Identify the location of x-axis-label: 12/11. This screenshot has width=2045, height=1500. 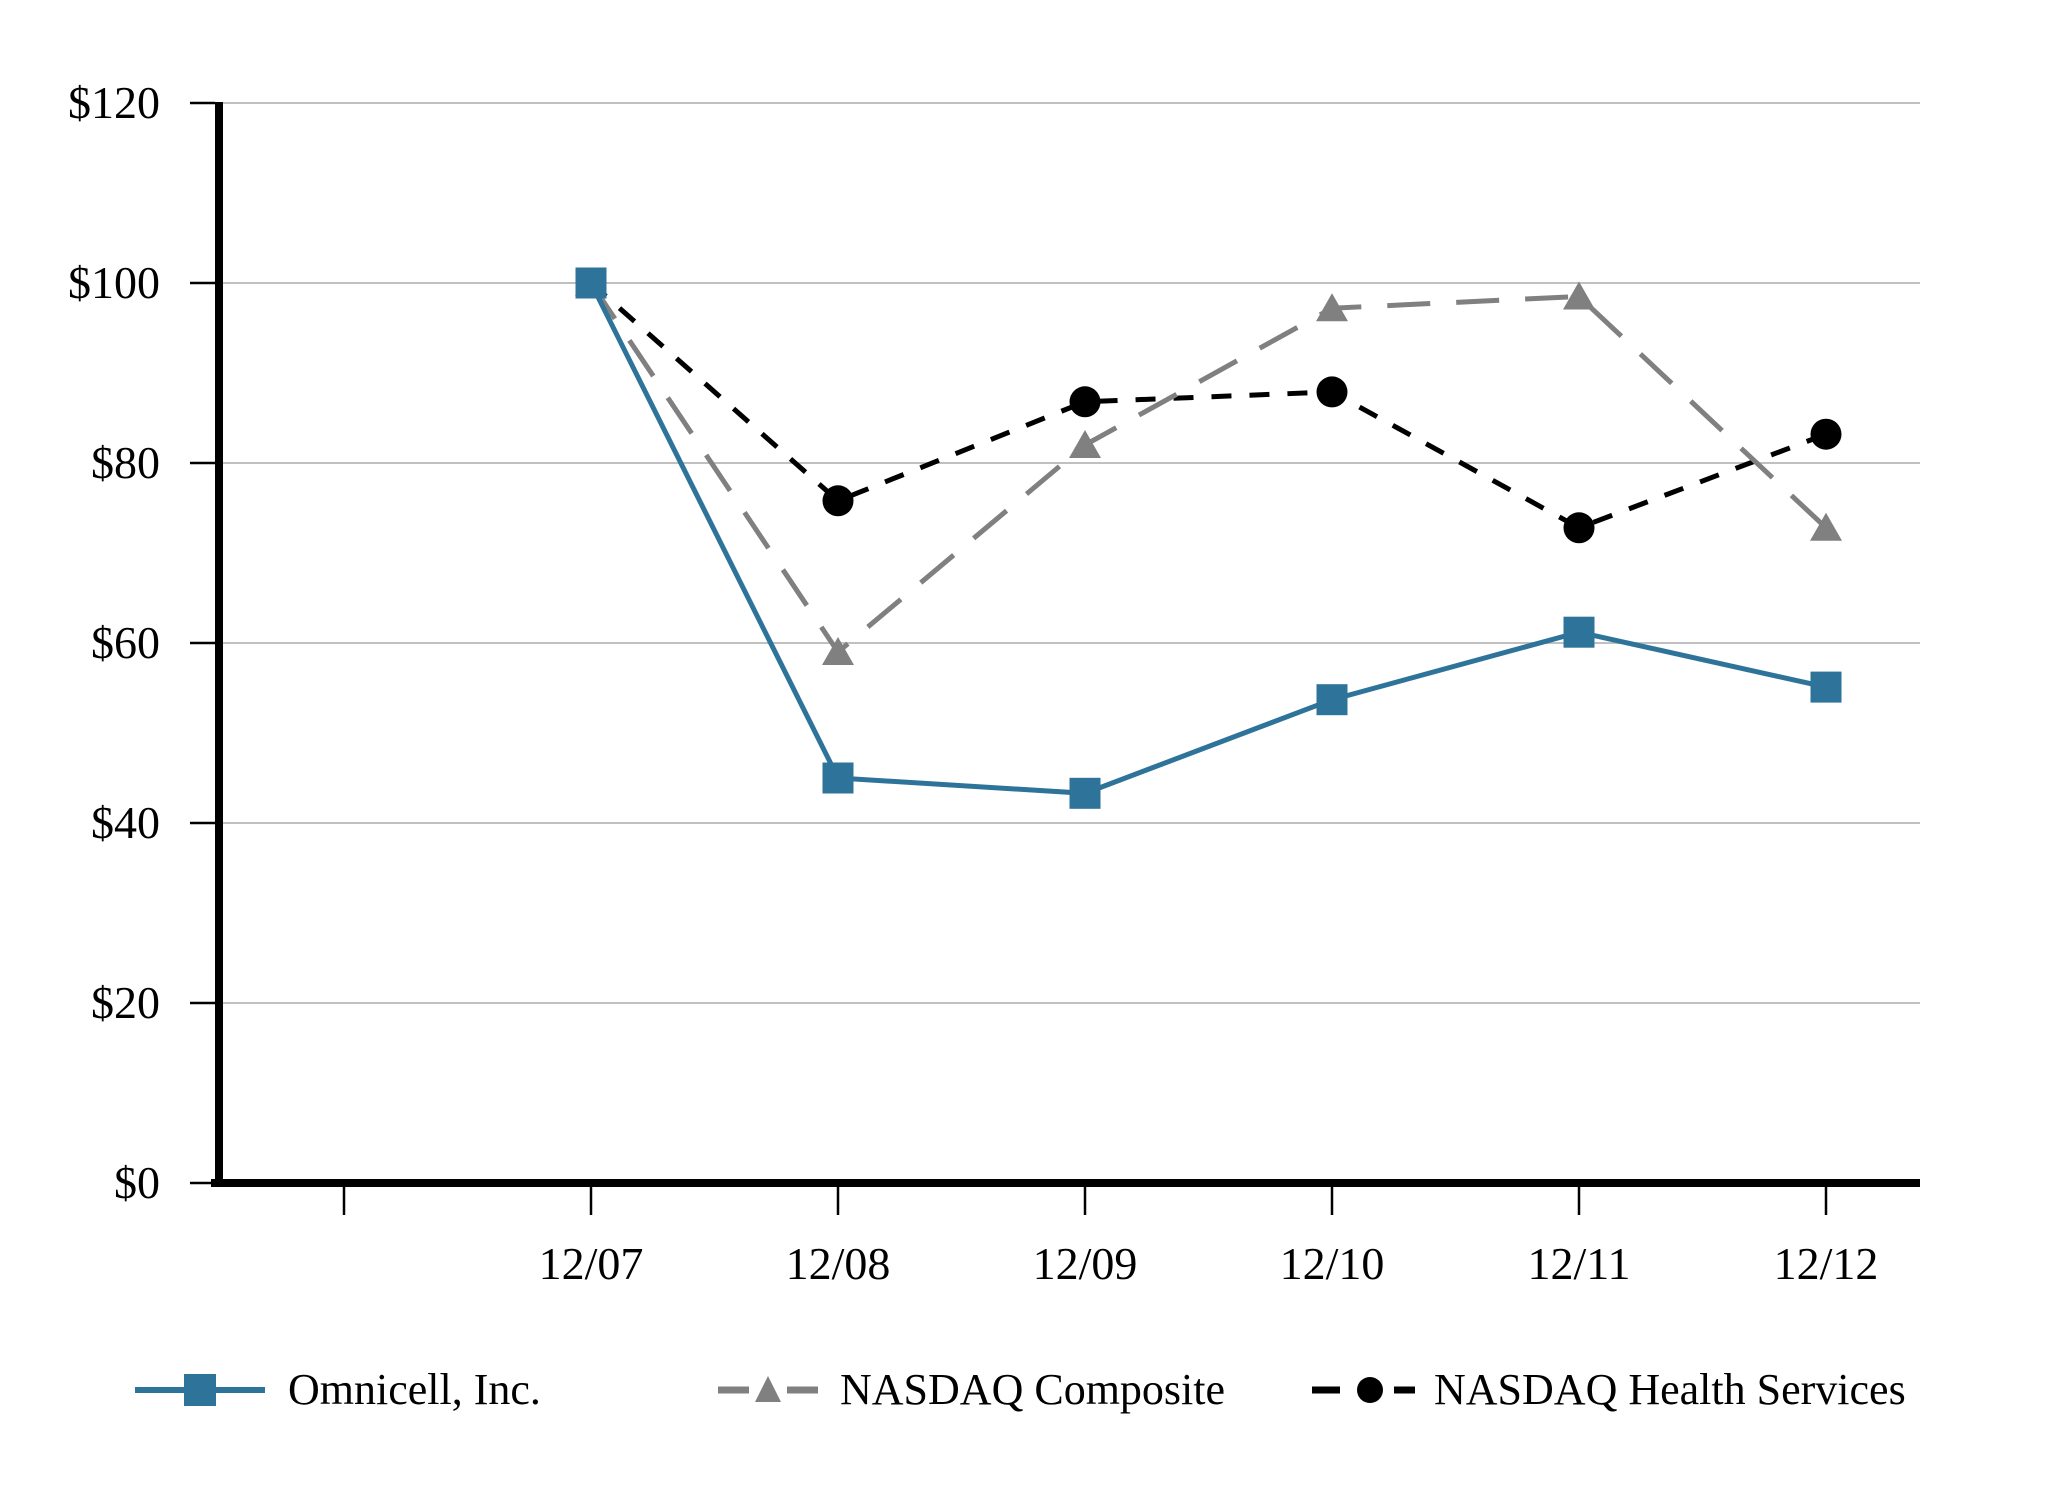
(1579, 1263).